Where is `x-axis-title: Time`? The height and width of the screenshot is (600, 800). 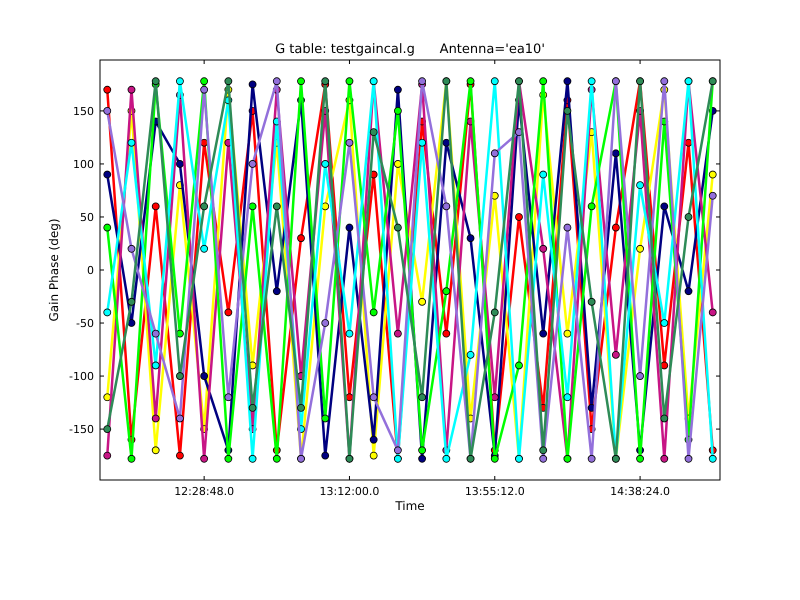
x-axis-title: Time is located at coordinates (409, 506).